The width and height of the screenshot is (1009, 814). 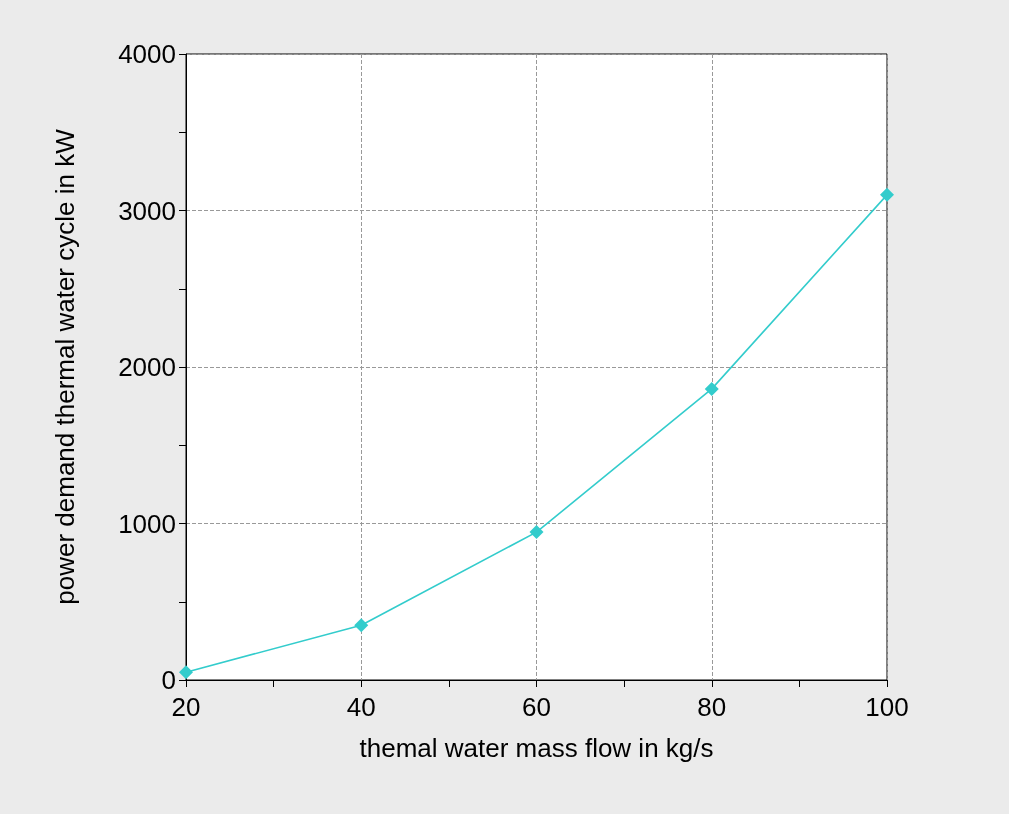 What do you see at coordinates (147, 523) in the screenshot?
I see `y-tick-label: 1000` at bounding box center [147, 523].